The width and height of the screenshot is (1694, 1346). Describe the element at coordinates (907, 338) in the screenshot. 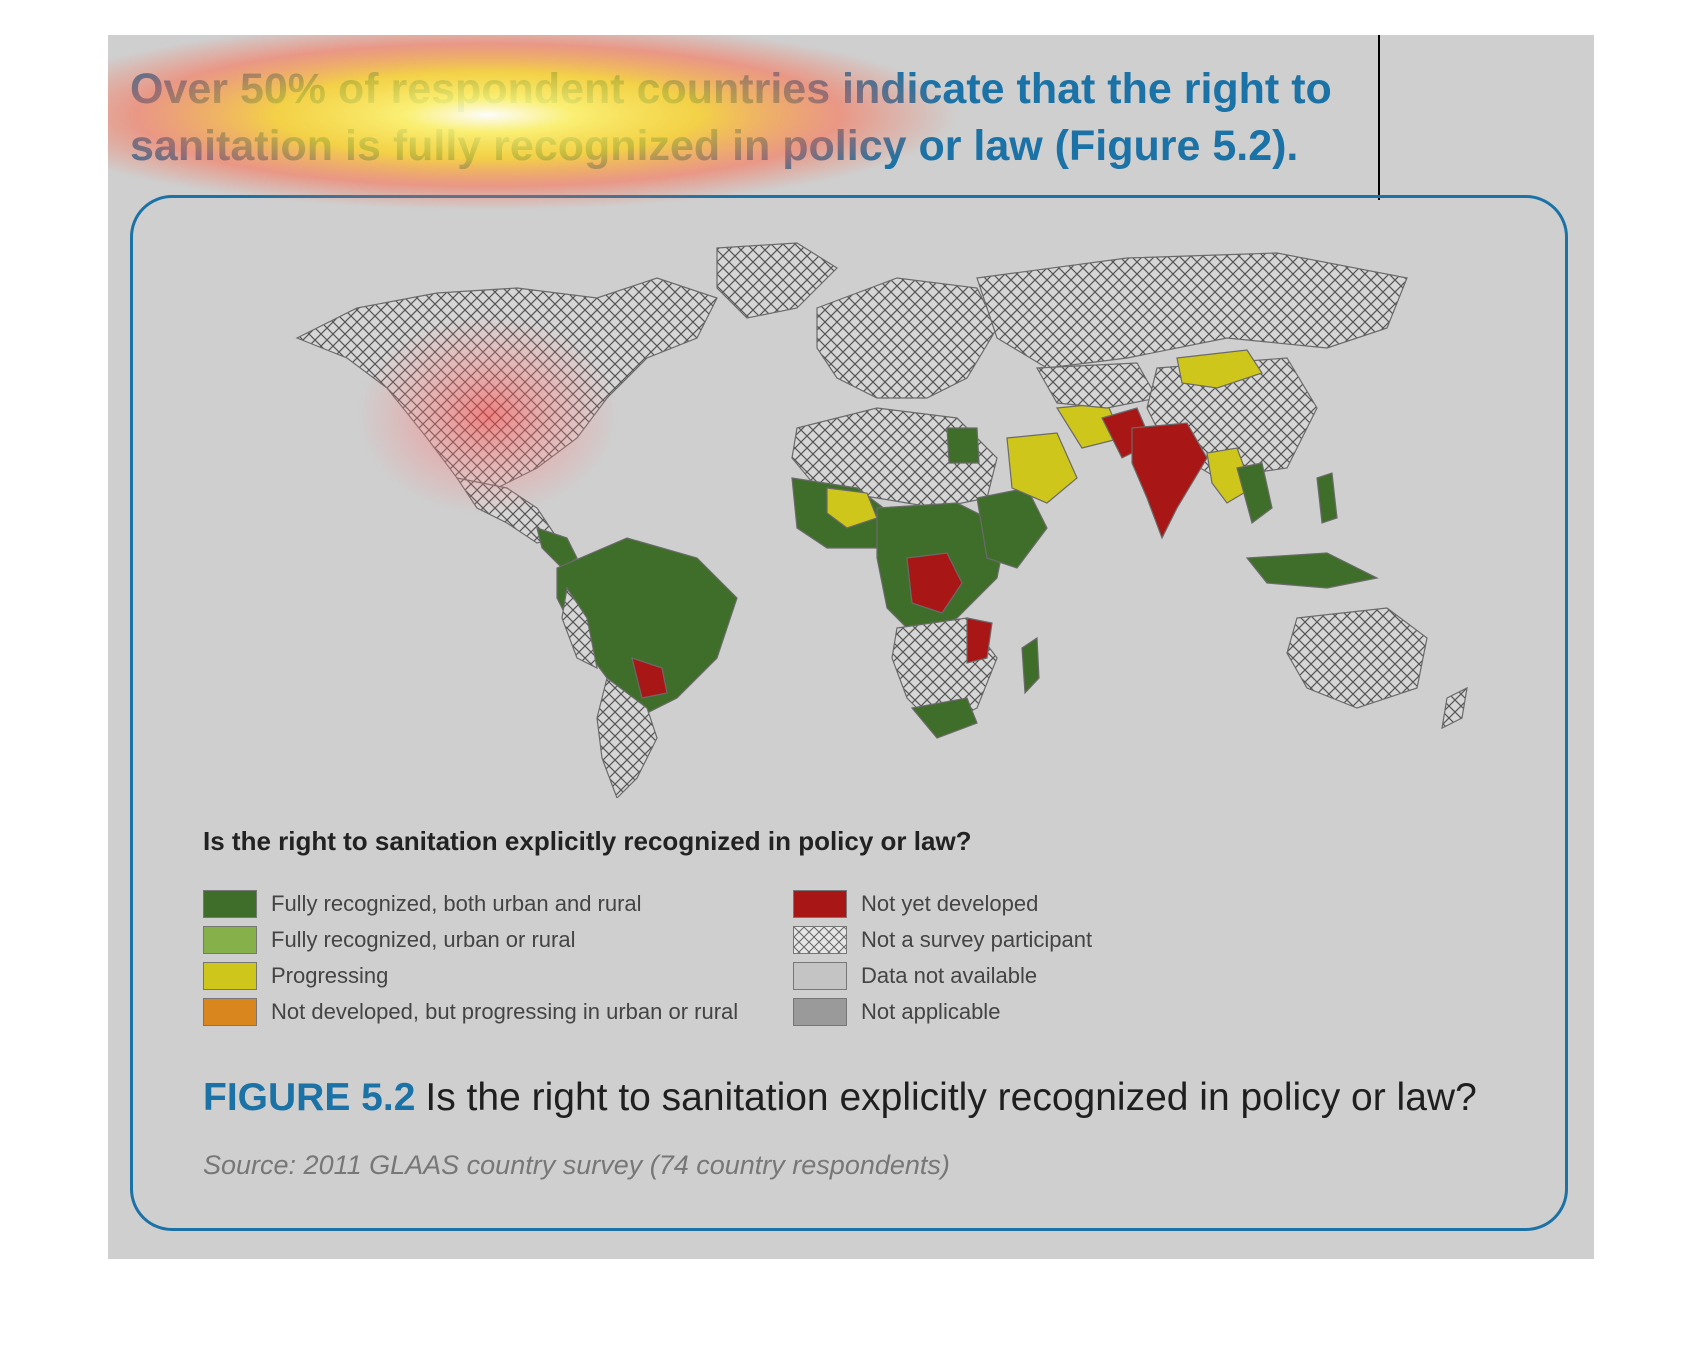

I see `europe` at that location.